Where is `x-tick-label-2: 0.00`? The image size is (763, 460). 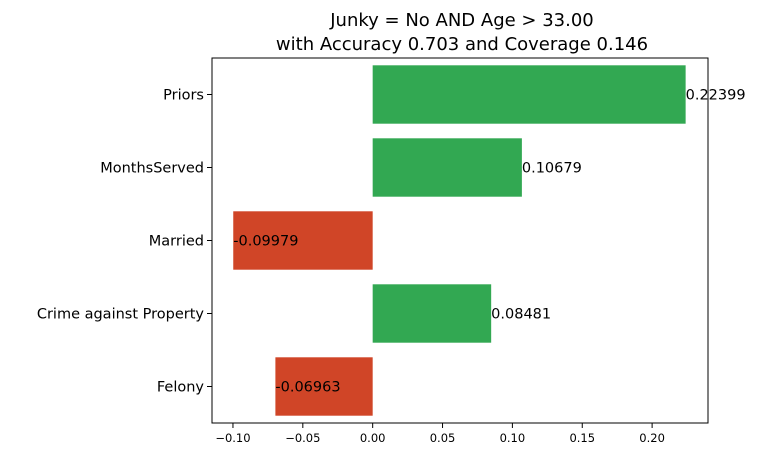
x-tick-label-2: 0.00 is located at coordinates (373, 438).